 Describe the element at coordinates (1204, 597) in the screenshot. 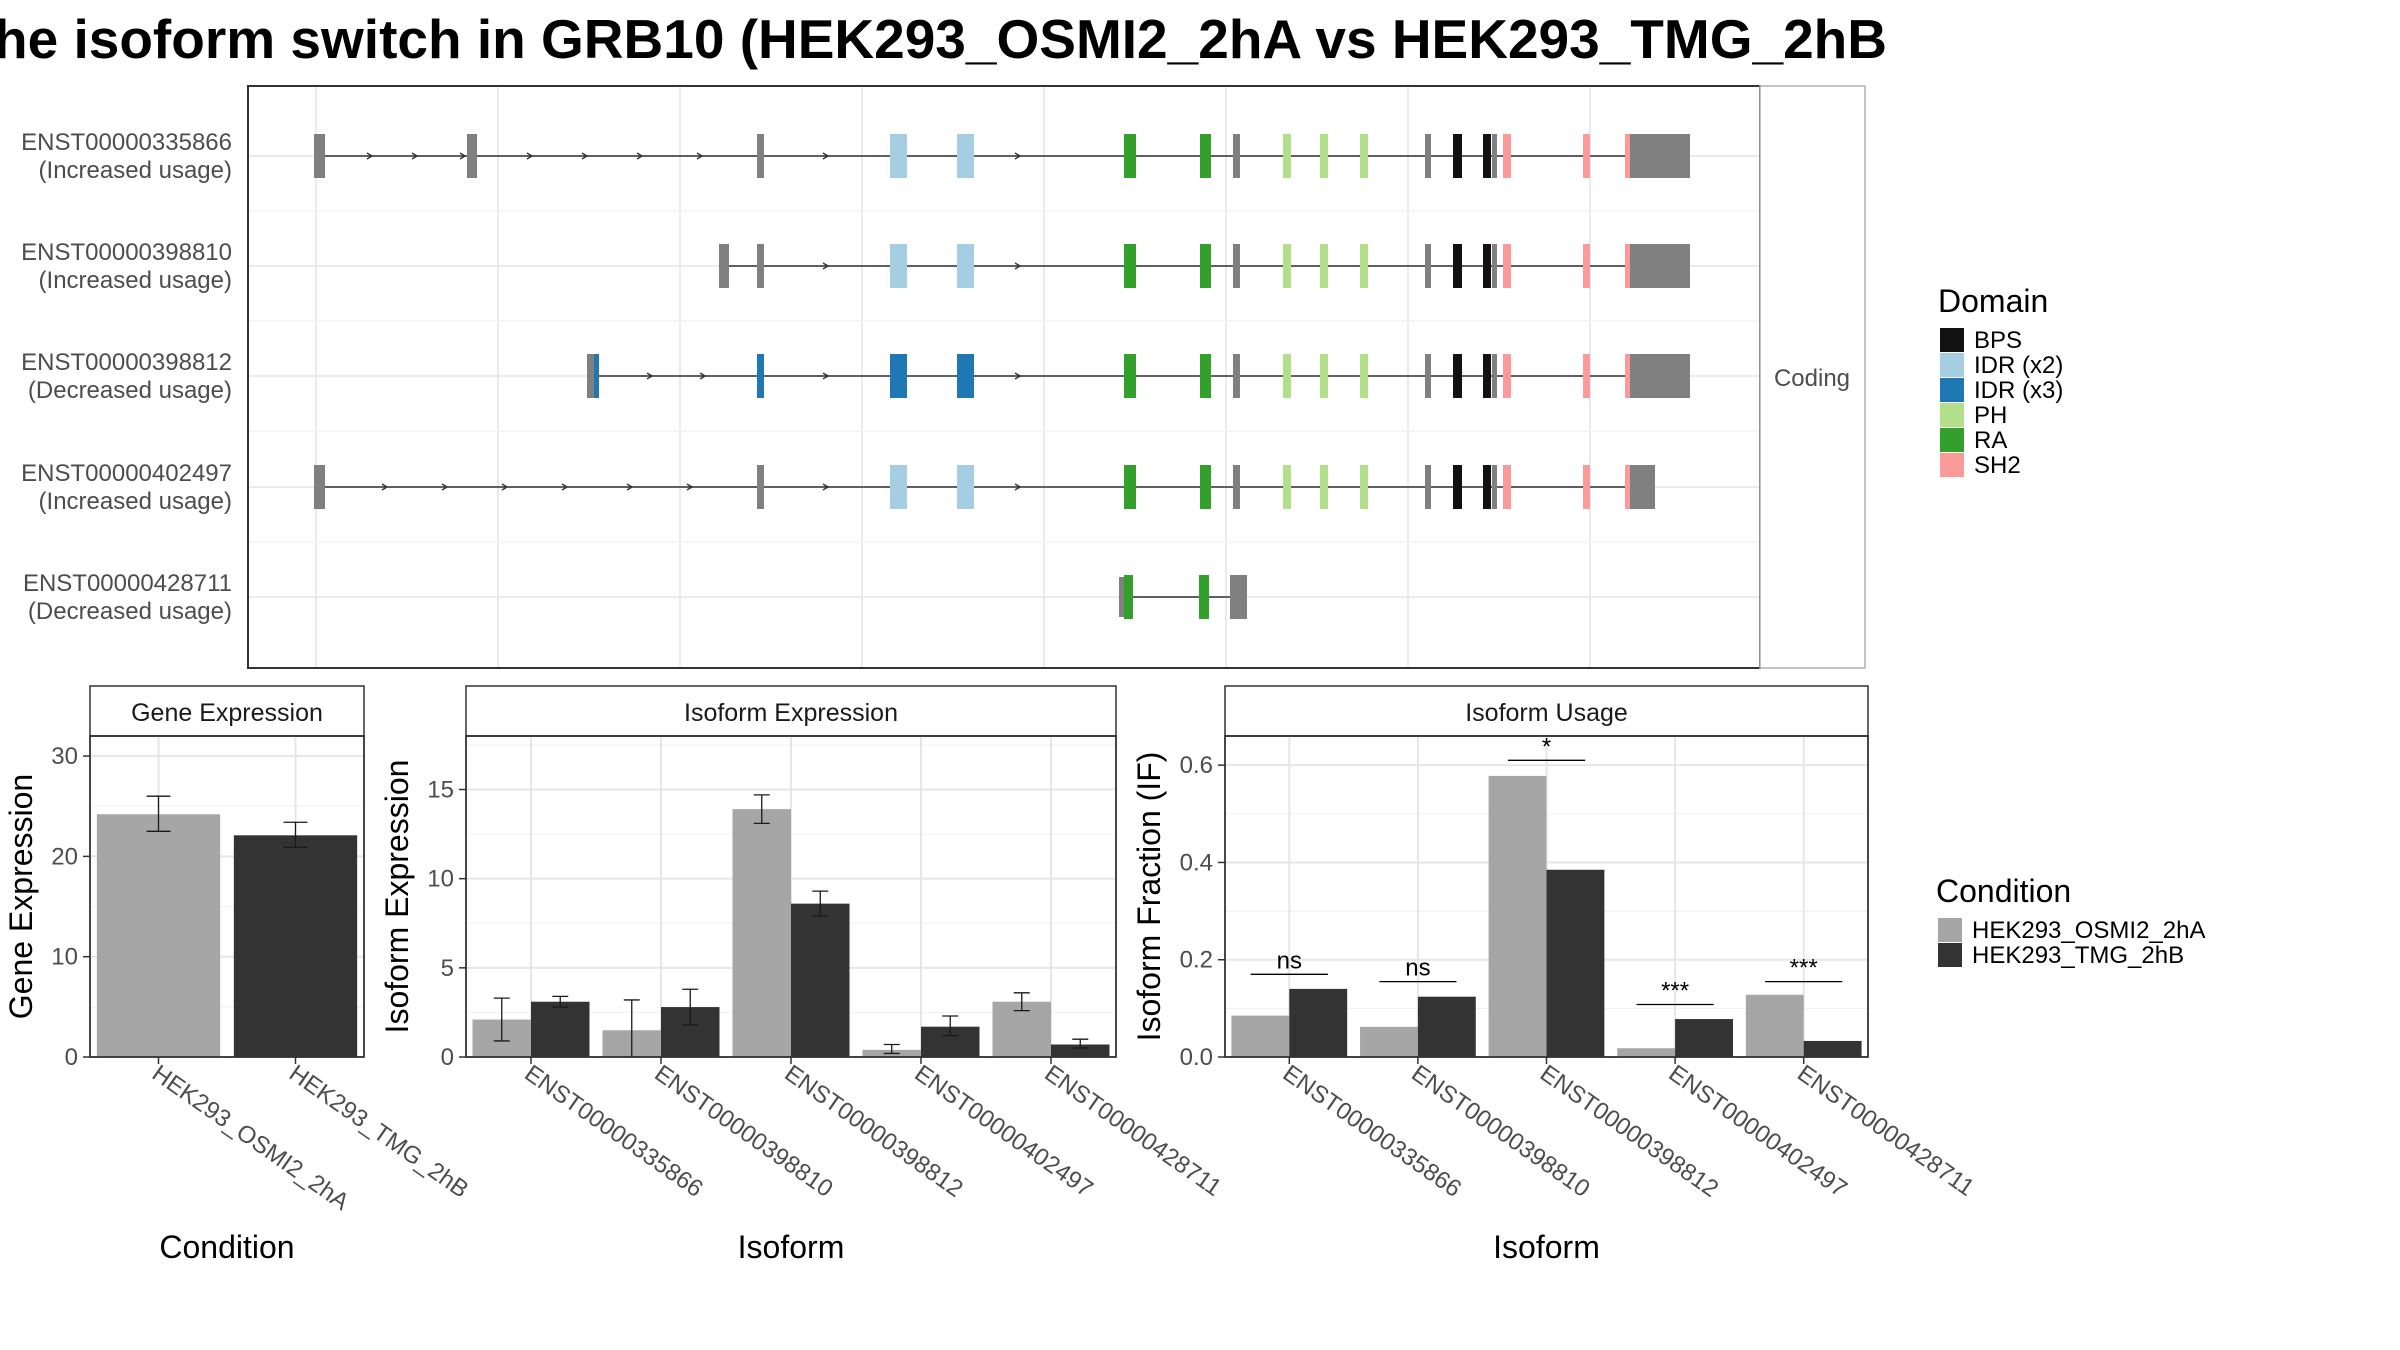

I see `exon-ra` at that location.